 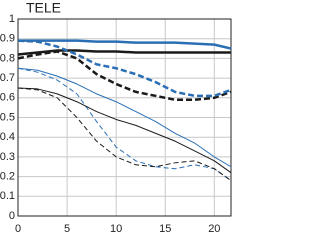 What do you see at coordinates (18, 229) in the screenshot?
I see `x-tick-label: 0` at bounding box center [18, 229].